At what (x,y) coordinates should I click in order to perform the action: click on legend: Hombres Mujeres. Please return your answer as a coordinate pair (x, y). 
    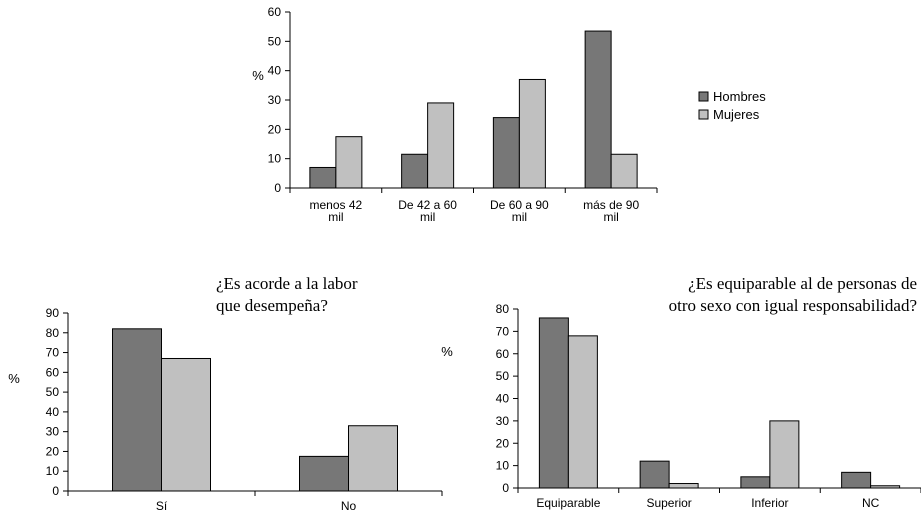
    Looking at the image, I should click on (732, 105).